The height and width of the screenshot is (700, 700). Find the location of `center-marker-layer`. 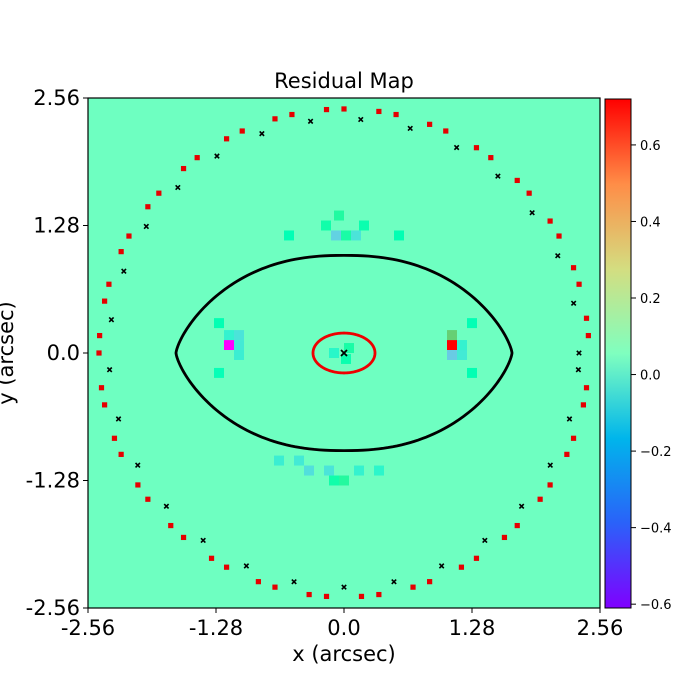

center-marker-layer is located at coordinates (344, 353).